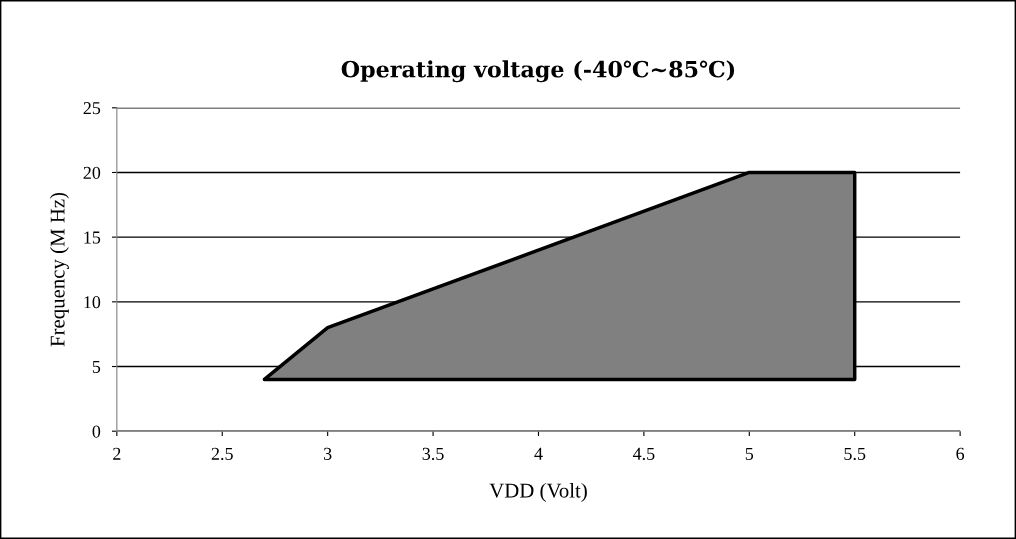 This screenshot has height=539, width=1016. What do you see at coordinates (92, 237) in the screenshot?
I see `y-tick-label: 15` at bounding box center [92, 237].